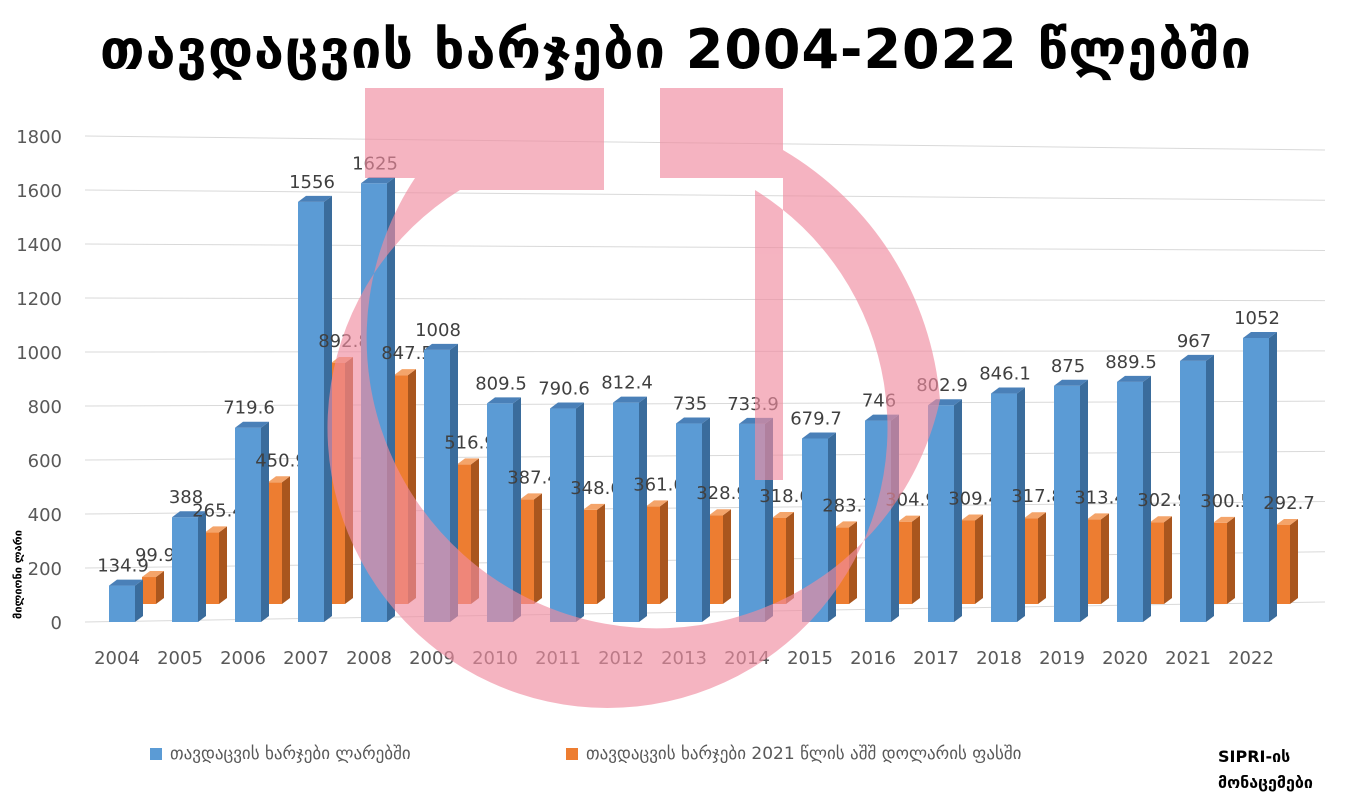  I want to click on x-tick-label: 2004, so click(117, 658).